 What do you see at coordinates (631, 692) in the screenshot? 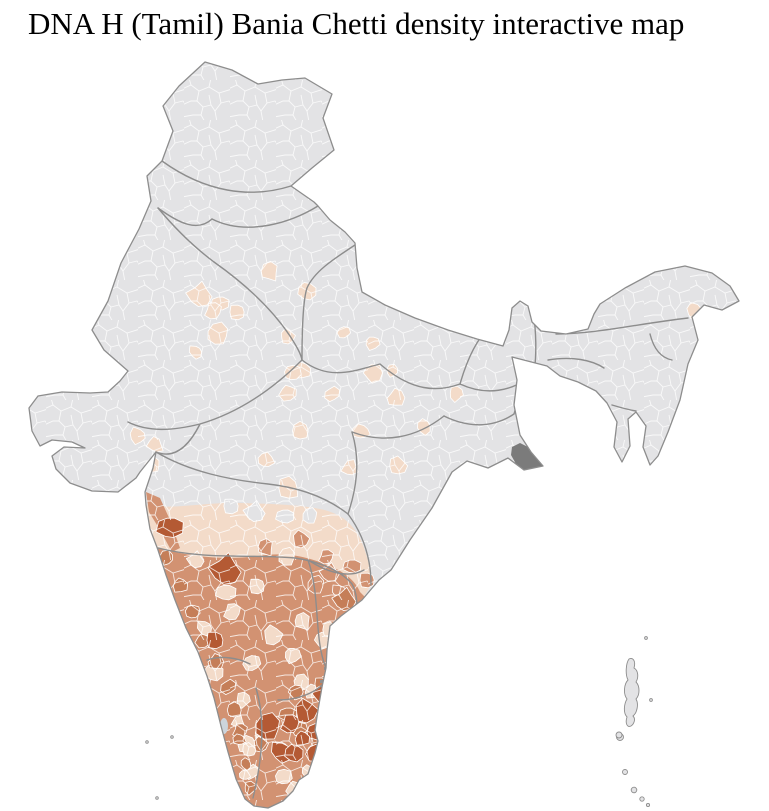
I see `andaman-main-island` at bounding box center [631, 692].